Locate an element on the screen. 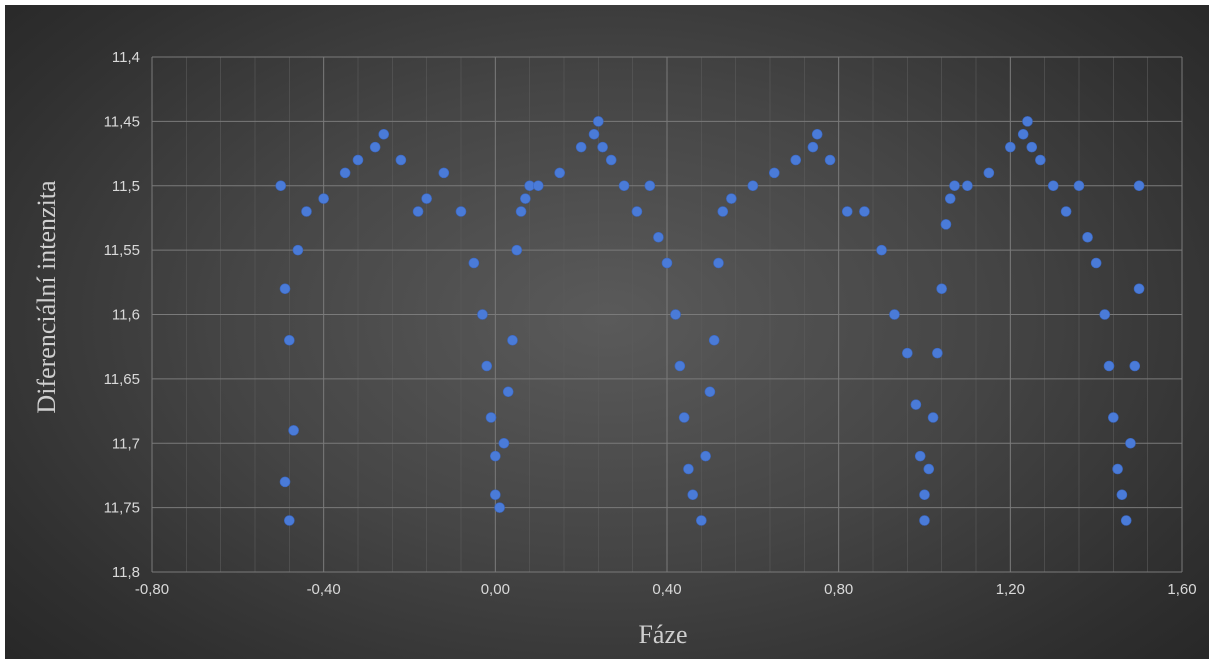 This screenshot has height=664, width=1215. y-tick-label: 11,7 is located at coordinates (126, 443).